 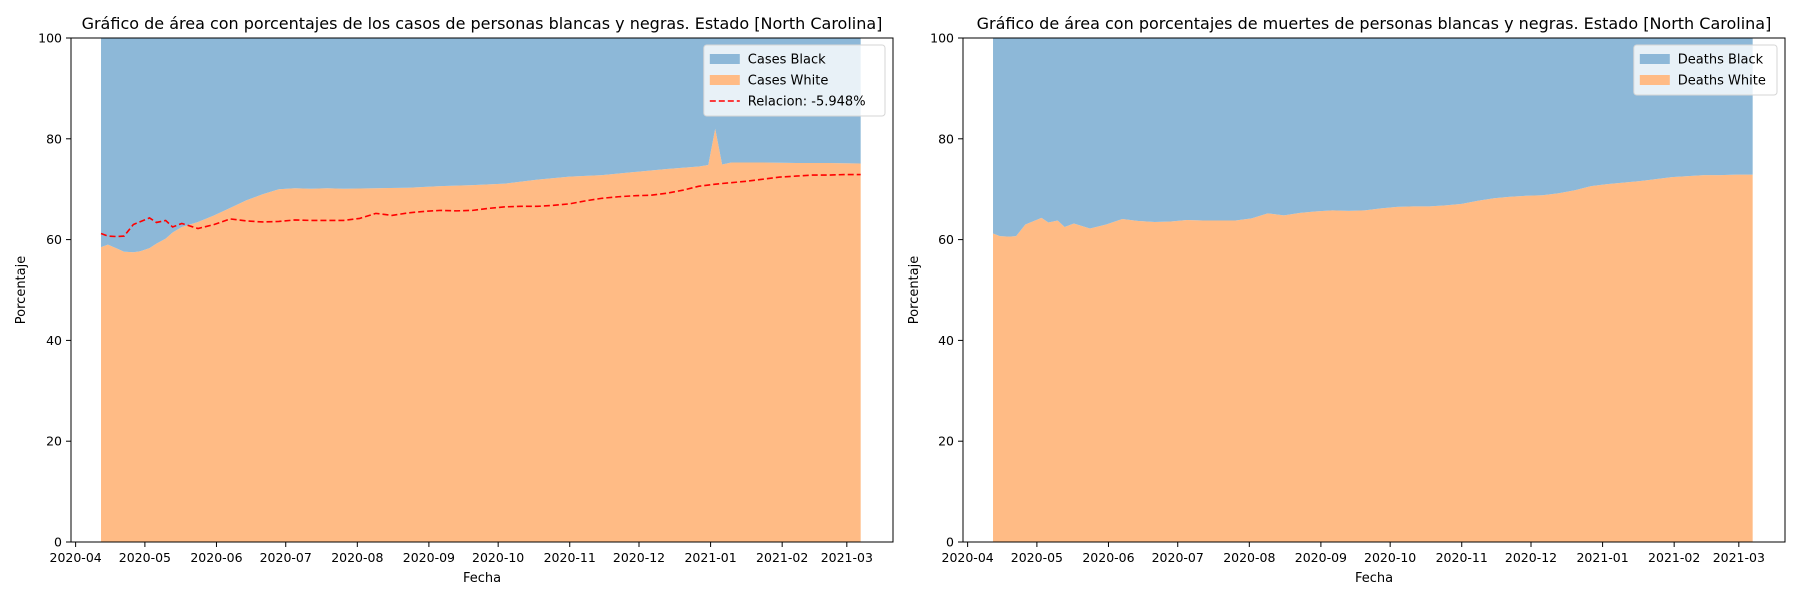 I want to click on legend-label: Relacion: -5.948%, so click(x=807, y=102).